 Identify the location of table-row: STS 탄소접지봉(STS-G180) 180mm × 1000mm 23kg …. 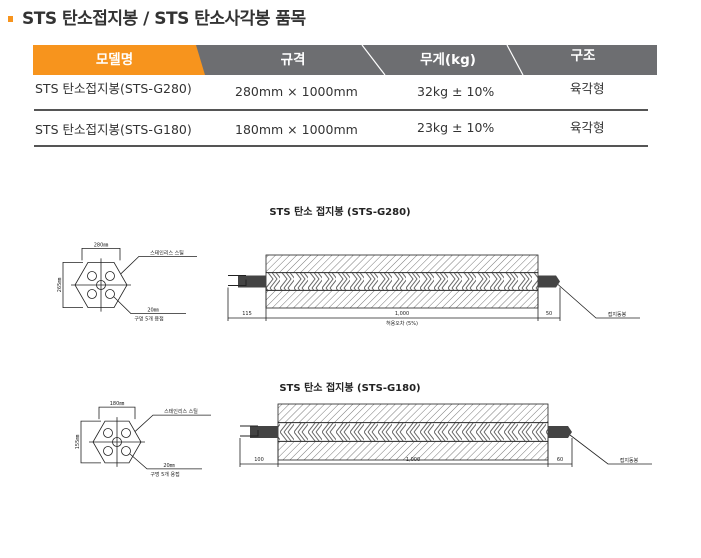
(341, 129).